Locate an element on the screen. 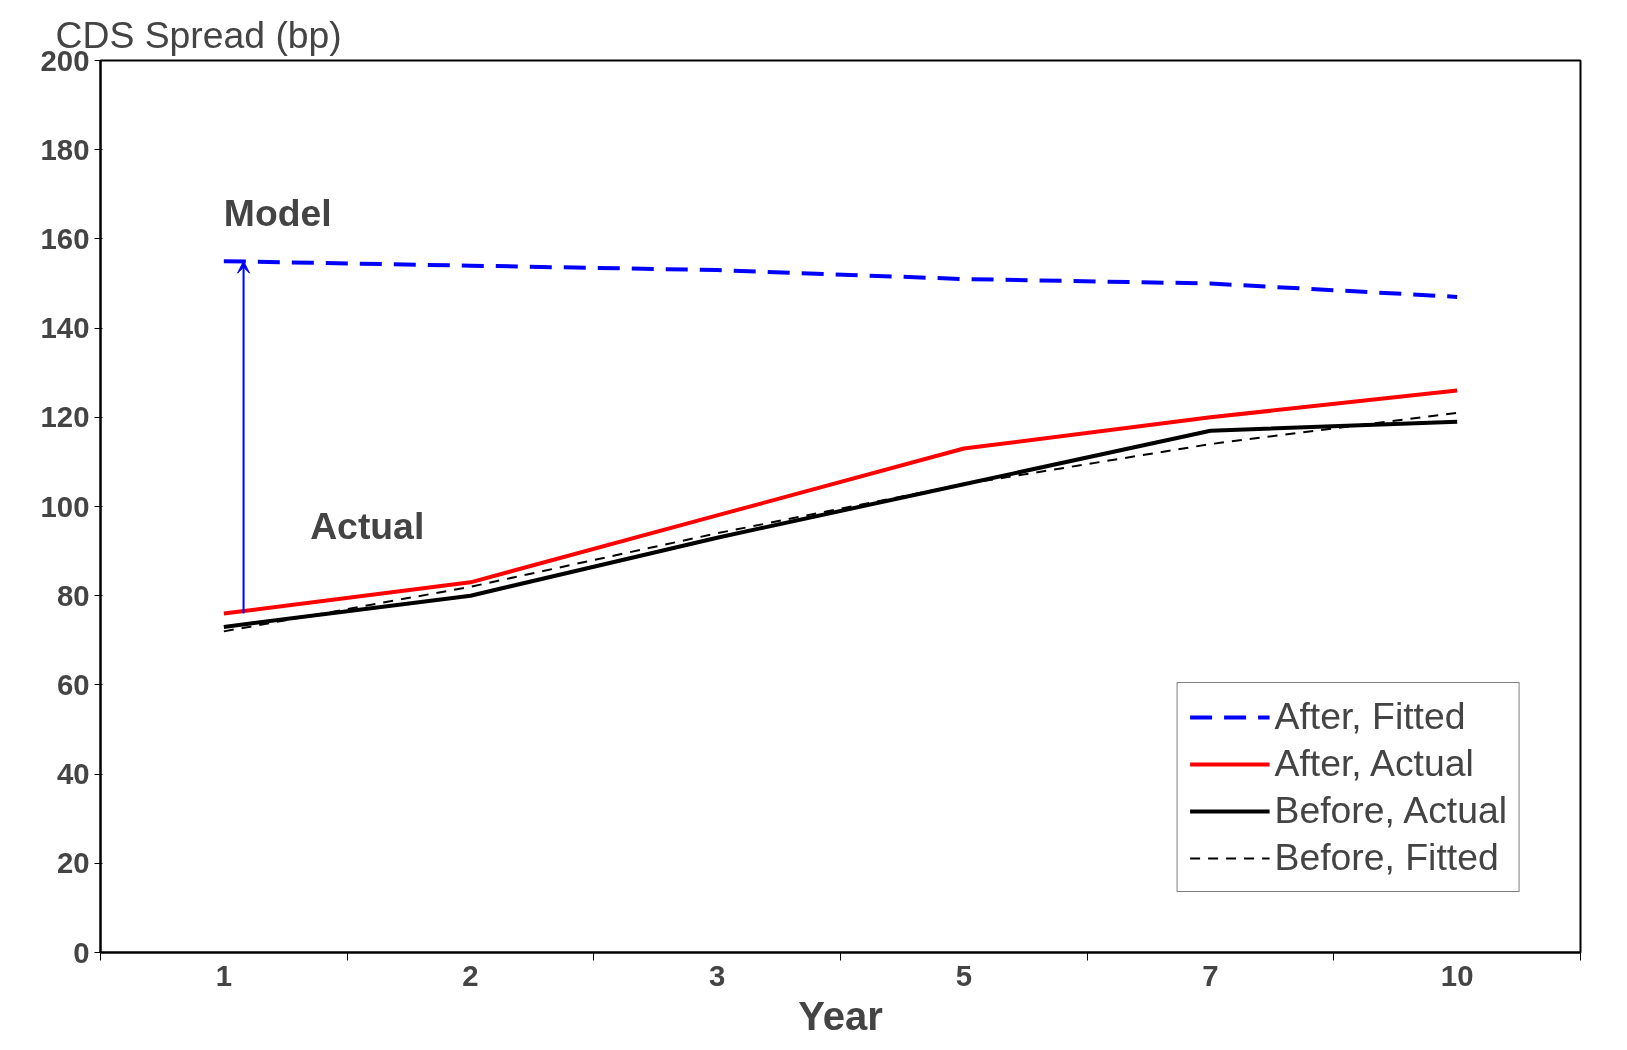  x-tick-label: 5 is located at coordinates (963, 975).